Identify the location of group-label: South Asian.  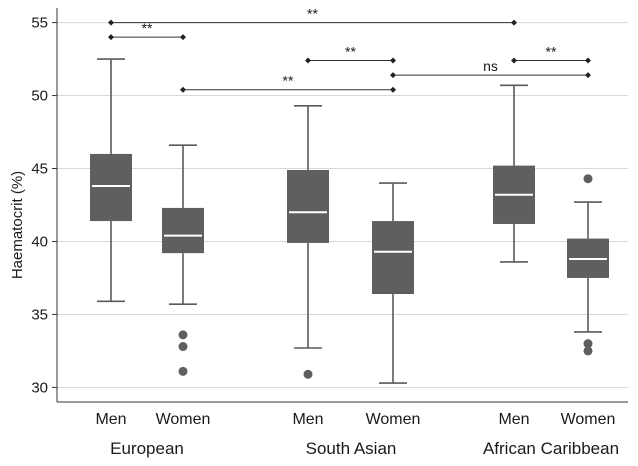
(351, 448).